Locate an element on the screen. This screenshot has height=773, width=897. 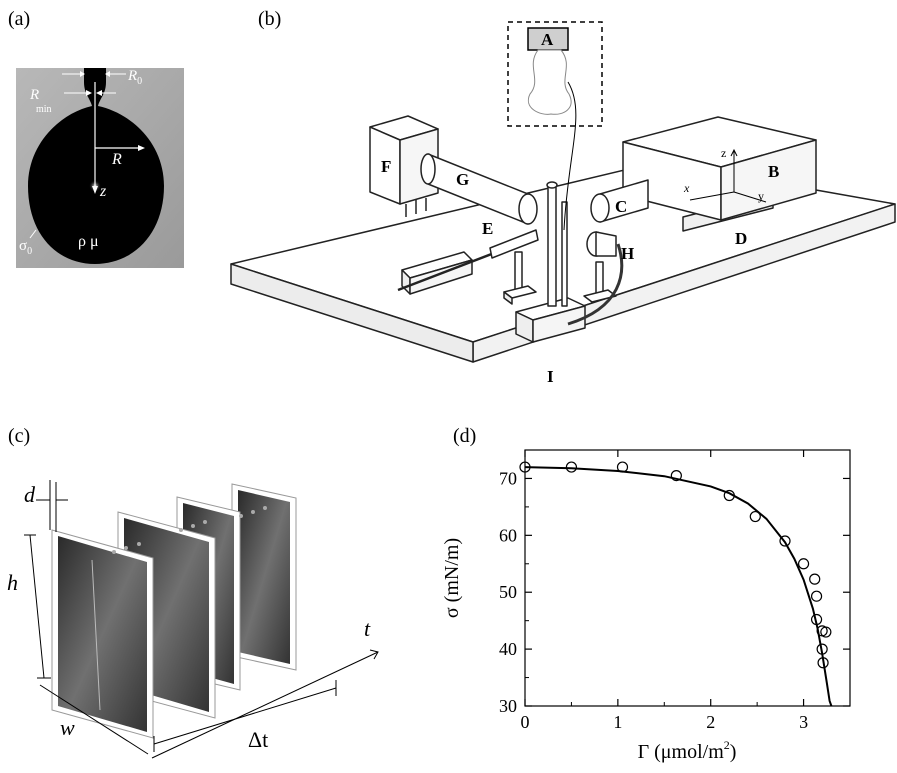
pendant-drop-photo: R0 R min R z ρ μ σ0 is located at coordinates (100, 168).